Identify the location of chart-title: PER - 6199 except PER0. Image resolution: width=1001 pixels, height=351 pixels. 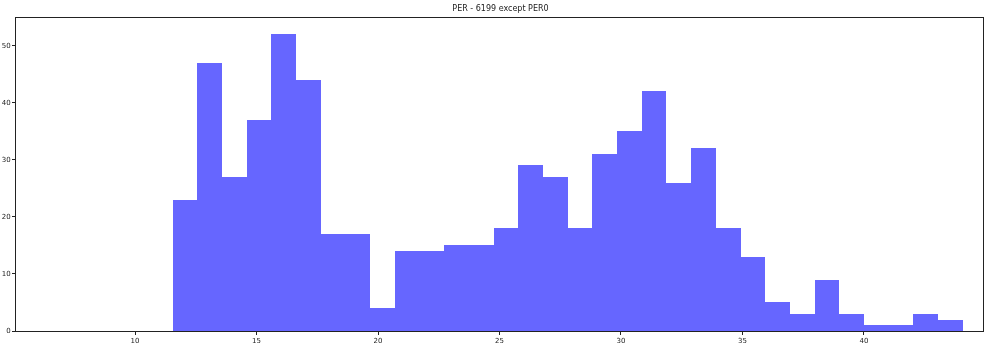
(500, 8).